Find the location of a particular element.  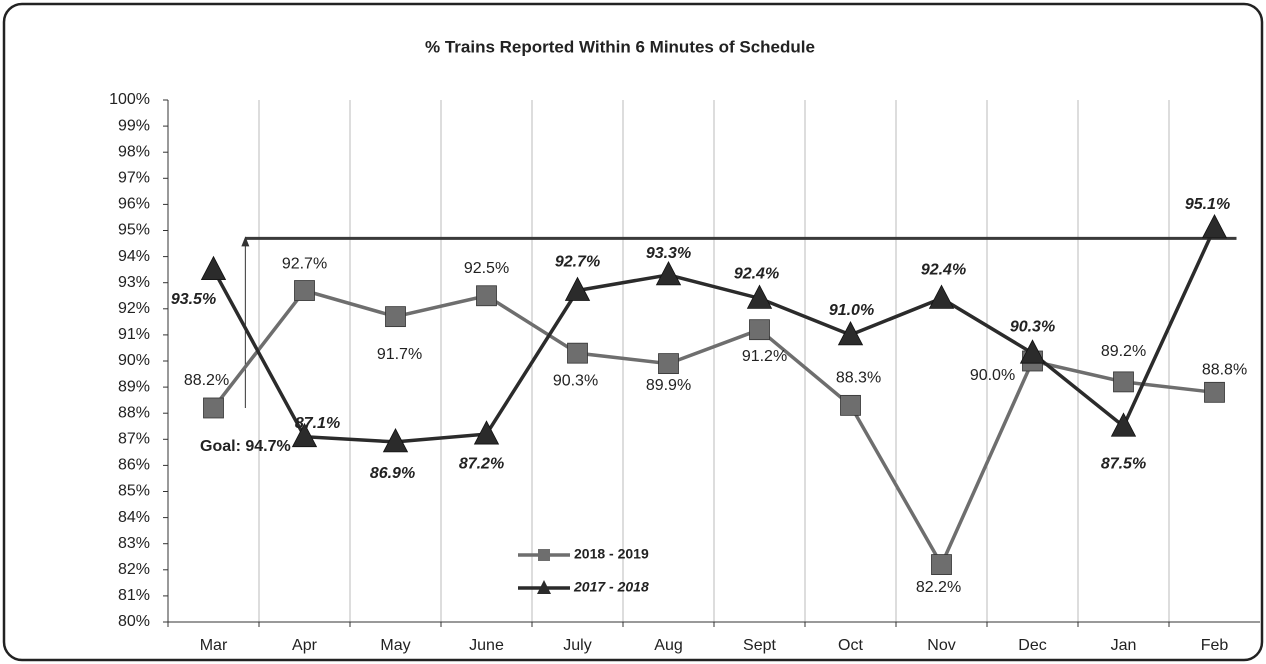

x-tick-label: July is located at coordinates (577, 645).